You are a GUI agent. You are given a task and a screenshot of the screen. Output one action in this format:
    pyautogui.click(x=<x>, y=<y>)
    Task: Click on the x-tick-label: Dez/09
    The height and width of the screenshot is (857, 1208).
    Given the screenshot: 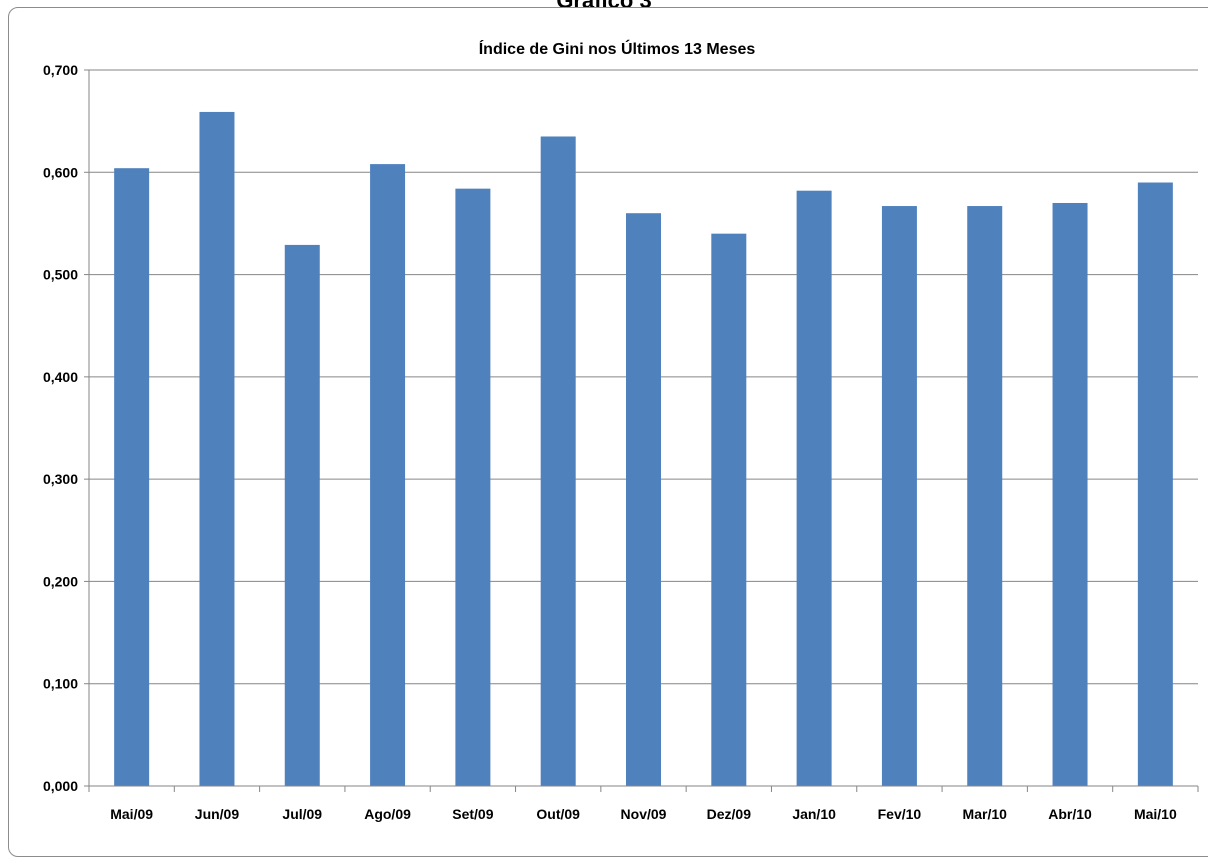 What is the action you would take?
    pyautogui.click(x=729, y=814)
    